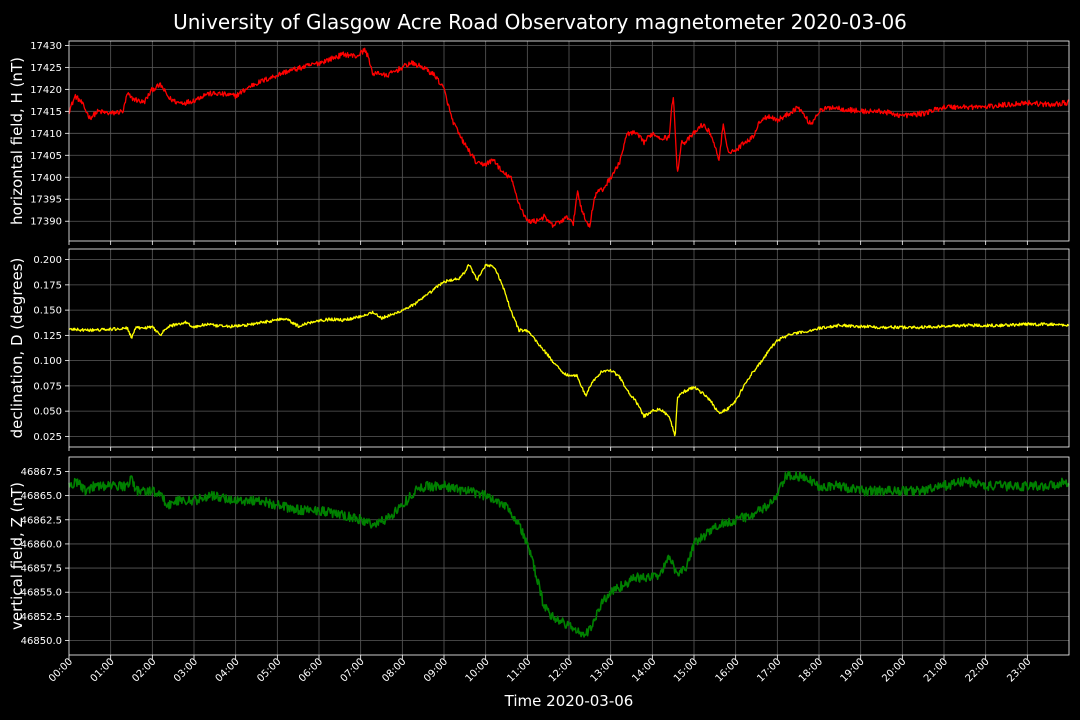 This screenshot has width=1080, height=720. I want to click on y-tick-label: 0.100, so click(47, 361).